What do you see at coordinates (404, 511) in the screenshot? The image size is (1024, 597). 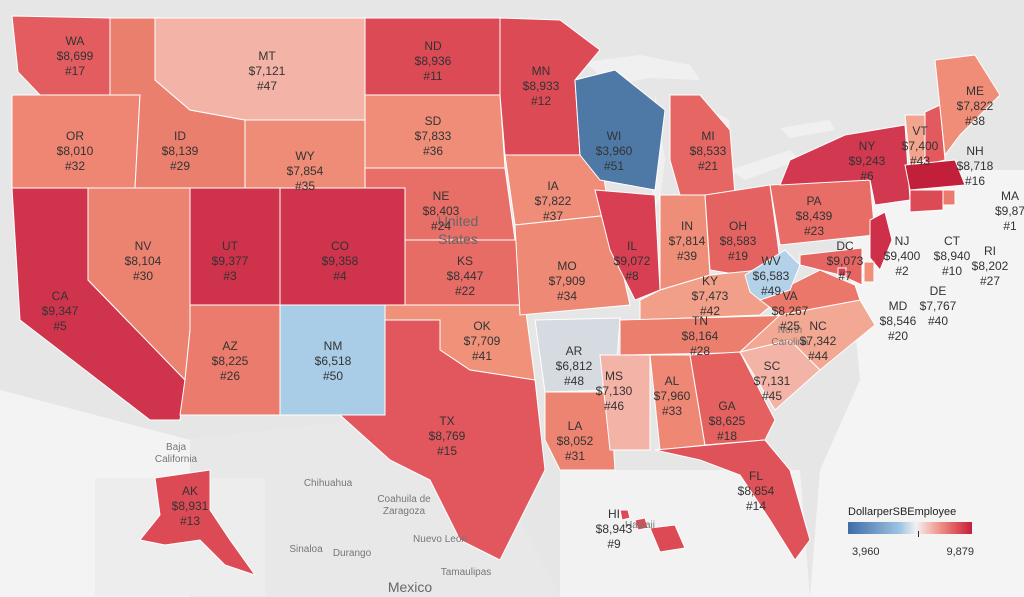 I see `label-coahuila-2: Zaragoza` at bounding box center [404, 511].